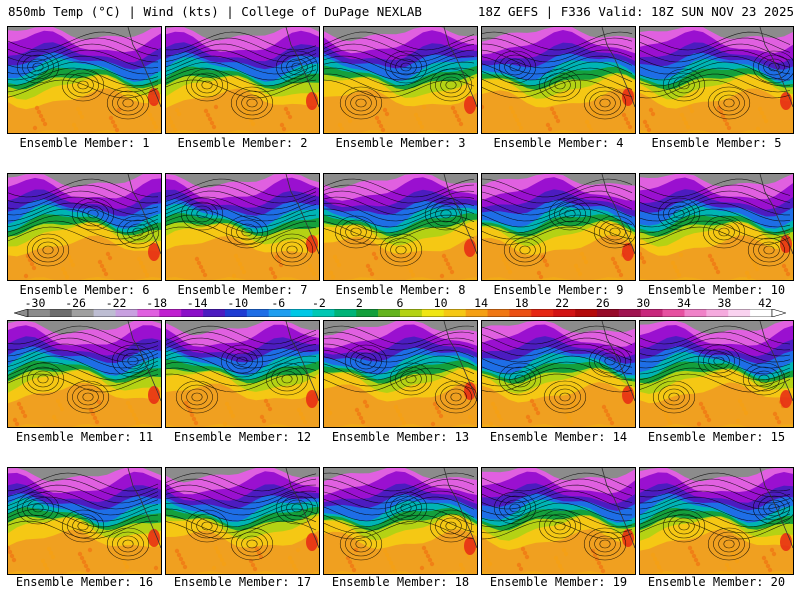 The width and height of the screenshot is (800, 600). Describe the element at coordinates (84, 437) in the screenshot. I see `ensemble-member-label: Ensemble Member: 11` at that location.